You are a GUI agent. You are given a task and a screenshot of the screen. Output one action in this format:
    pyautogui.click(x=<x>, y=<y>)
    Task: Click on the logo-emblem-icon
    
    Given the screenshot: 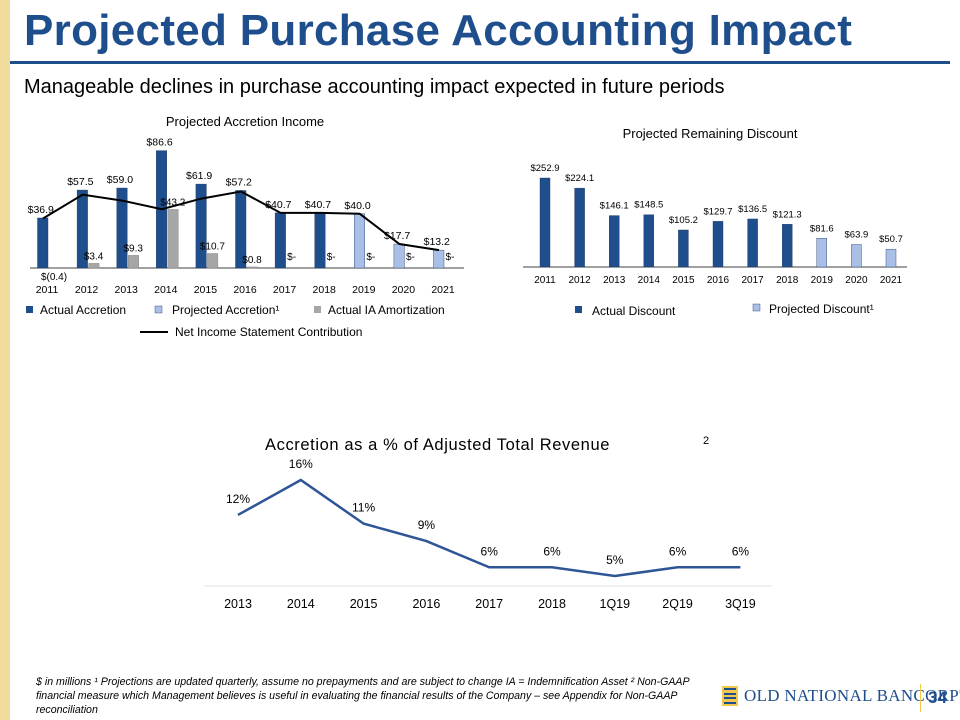 What is the action you would take?
    pyautogui.click(x=730, y=696)
    